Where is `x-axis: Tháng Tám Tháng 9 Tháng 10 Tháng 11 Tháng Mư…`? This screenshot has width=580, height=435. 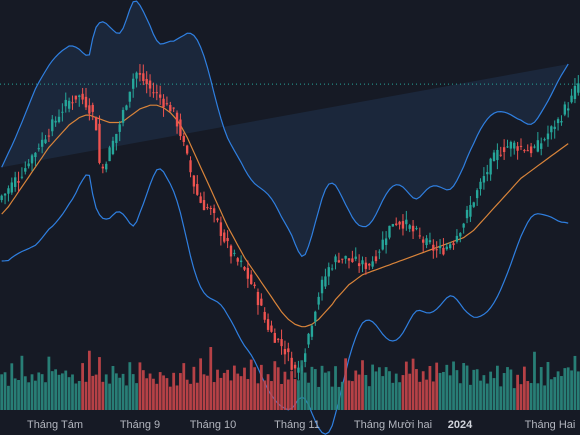
x-axis: Tháng Tám Tháng 9 Tháng 10 Tháng 11 Tháng Mư… is located at coordinates (301, 425).